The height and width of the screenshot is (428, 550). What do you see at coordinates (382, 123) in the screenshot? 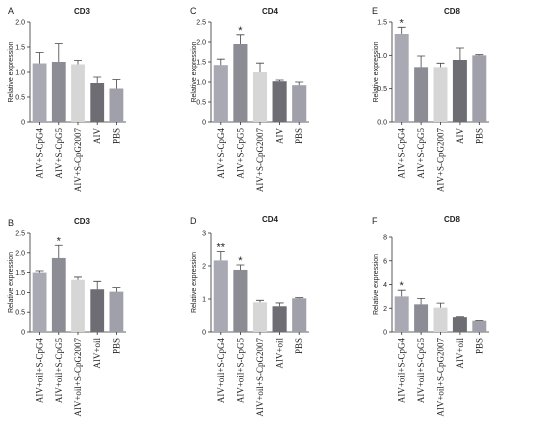
I see `y-tick-label: 0.0` at bounding box center [382, 123].